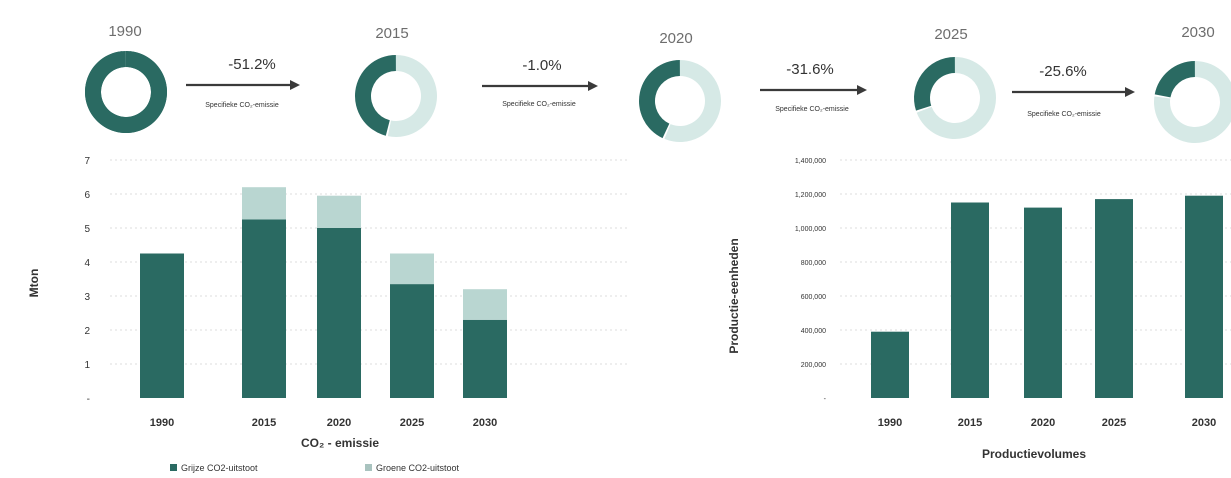  What do you see at coordinates (1063, 71) in the screenshot?
I see `change-percentage: -25.6%` at bounding box center [1063, 71].